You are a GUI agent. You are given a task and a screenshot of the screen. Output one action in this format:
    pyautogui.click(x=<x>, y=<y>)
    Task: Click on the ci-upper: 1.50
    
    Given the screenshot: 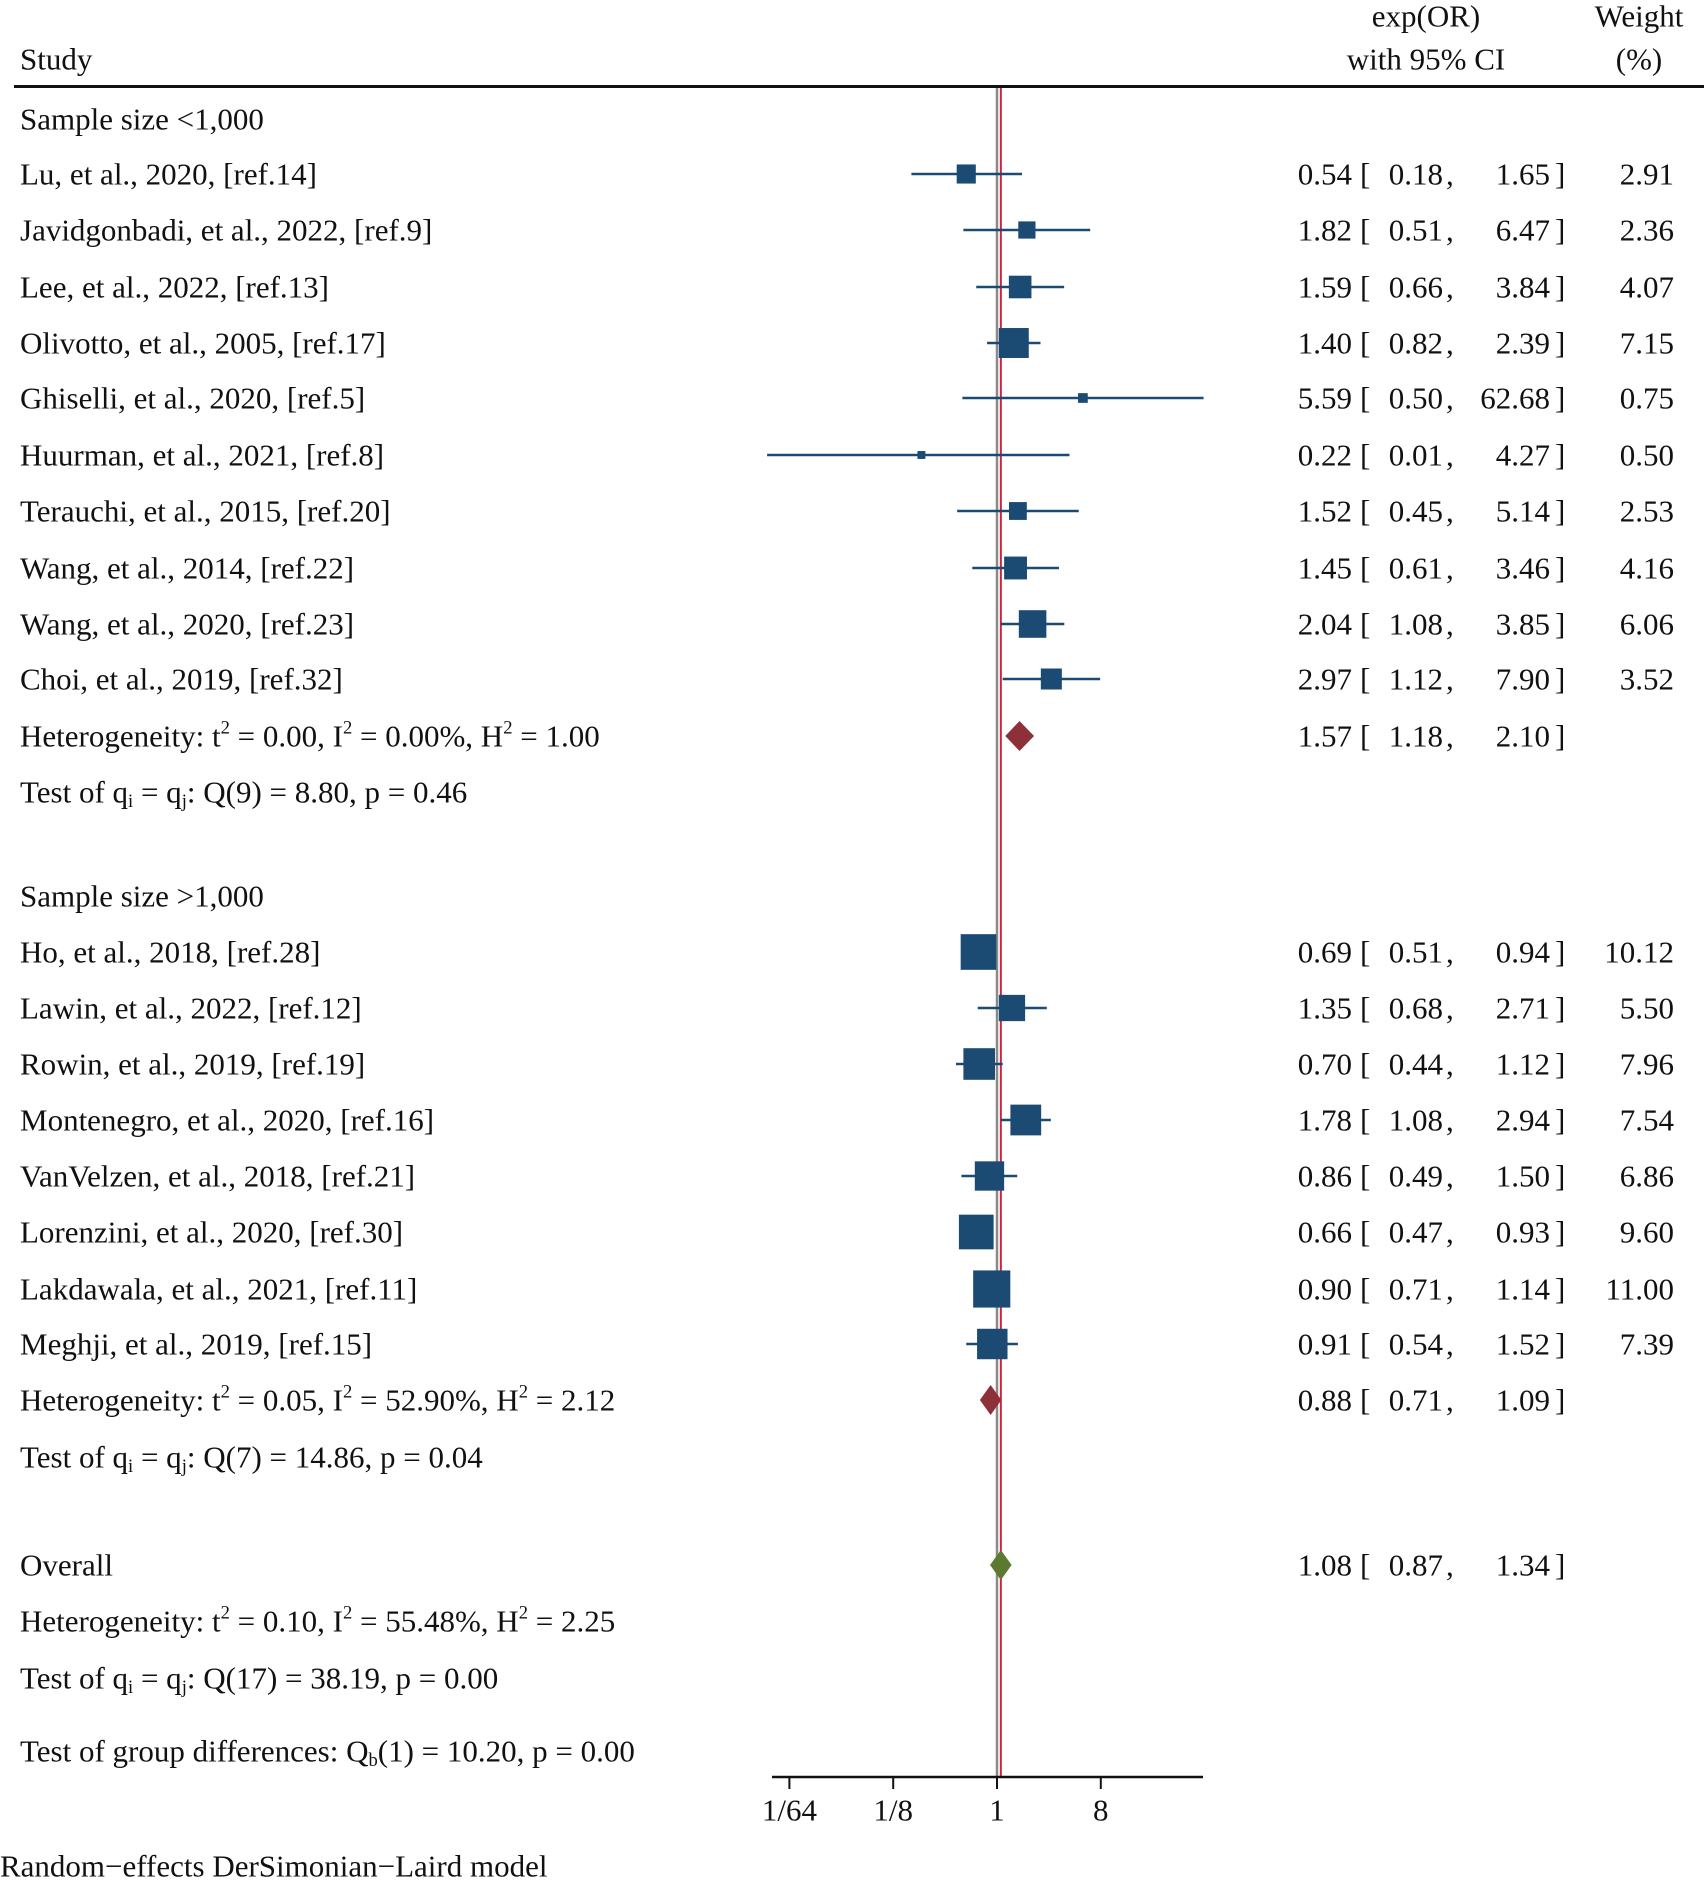 What is the action you would take?
    pyautogui.click(x=1522, y=1176)
    